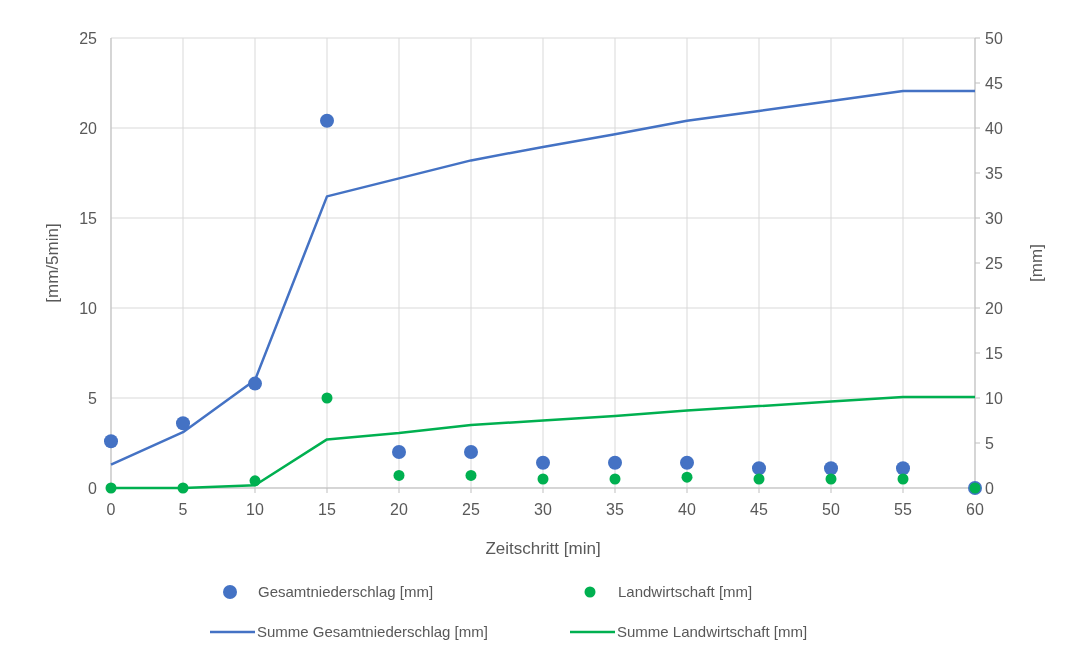  What do you see at coordinates (399, 509) in the screenshot?
I see `x-tick-label: 20` at bounding box center [399, 509].